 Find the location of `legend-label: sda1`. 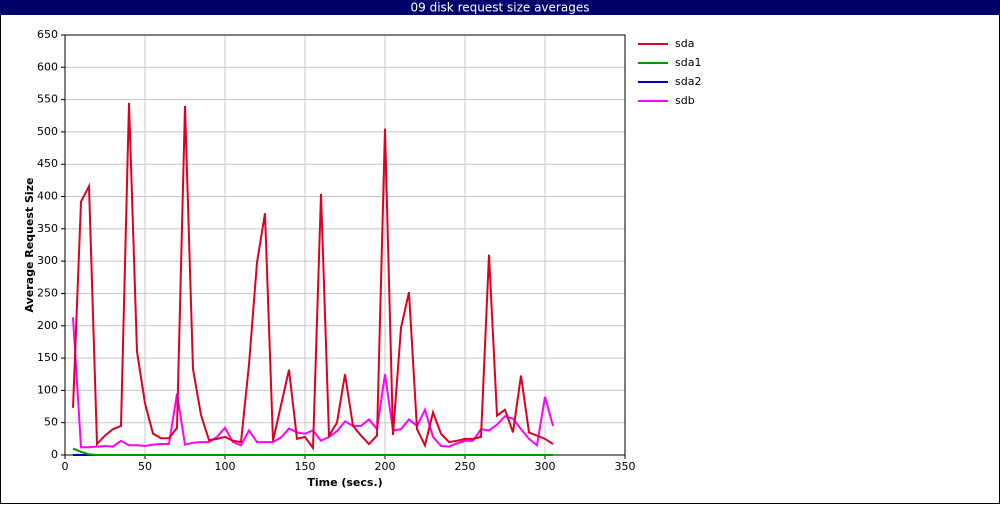

legend-label: sda1 is located at coordinates (688, 62).